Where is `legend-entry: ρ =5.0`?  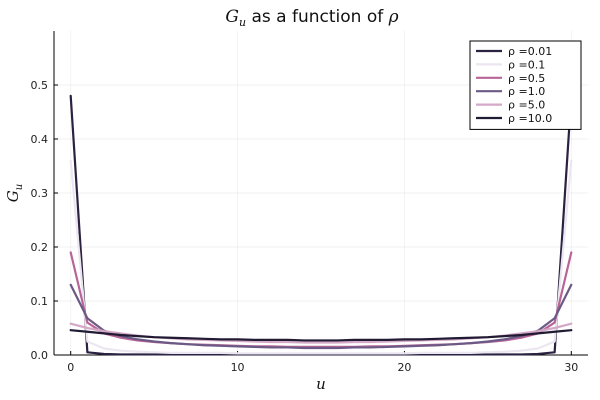
legend-entry: ρ =5.0 is located at coordinates (526, 105).